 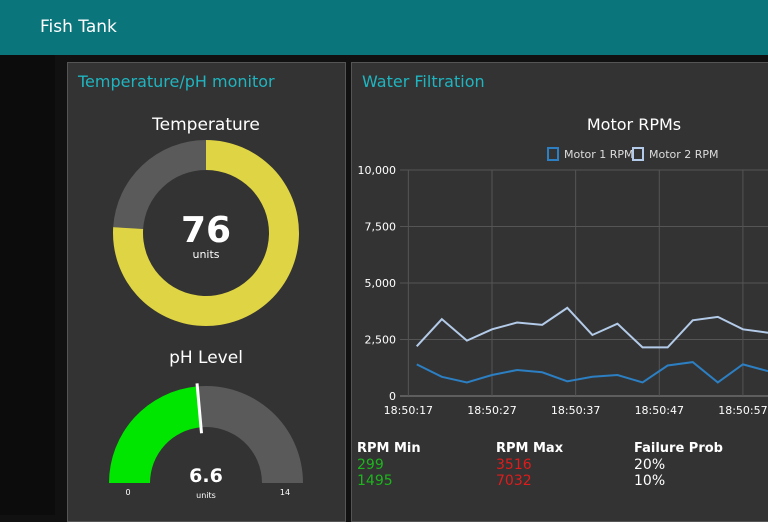 I want to click on table-cell: 299, so click(x=370, y=465).